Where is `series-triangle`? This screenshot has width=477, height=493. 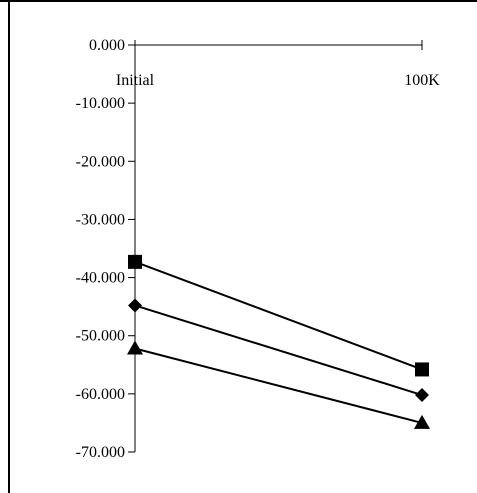 series-triangle is located at coordinates (278, 384).